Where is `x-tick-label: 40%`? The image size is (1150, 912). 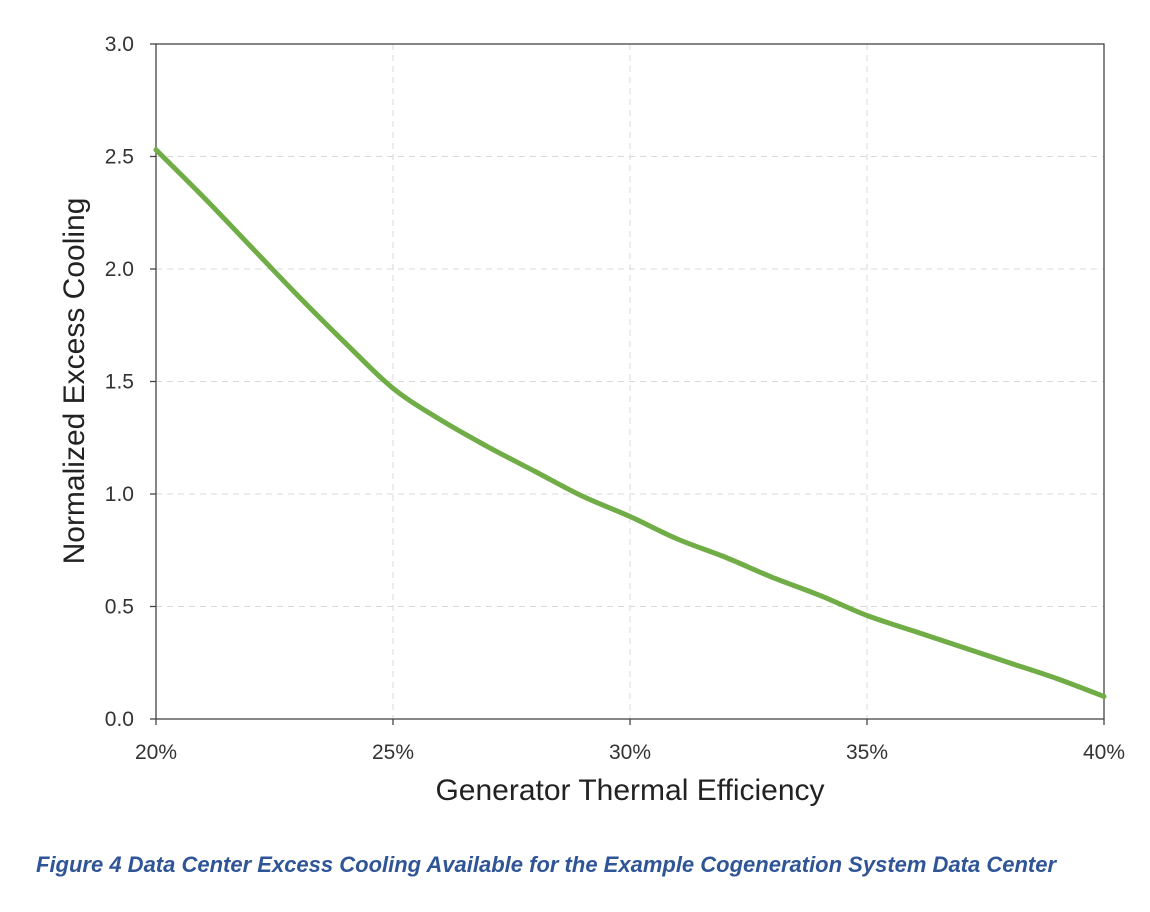
x-tick-label: 40% is located at coordinates (1104, 752).